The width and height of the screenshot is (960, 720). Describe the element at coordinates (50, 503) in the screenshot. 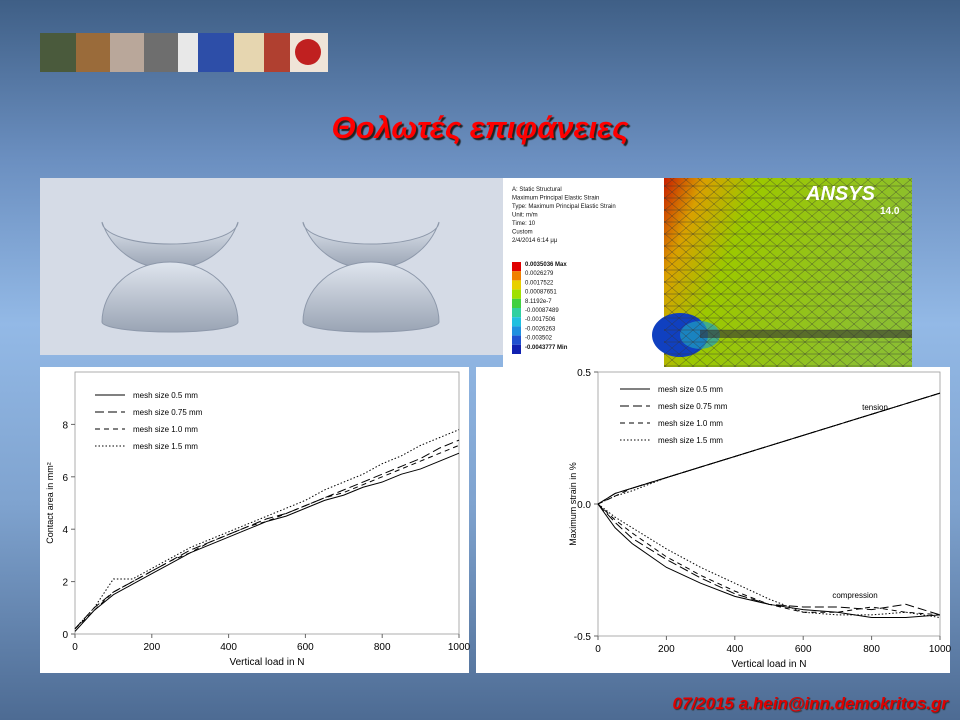

I see `y-axis-label: Contact area in mm²` at that location.